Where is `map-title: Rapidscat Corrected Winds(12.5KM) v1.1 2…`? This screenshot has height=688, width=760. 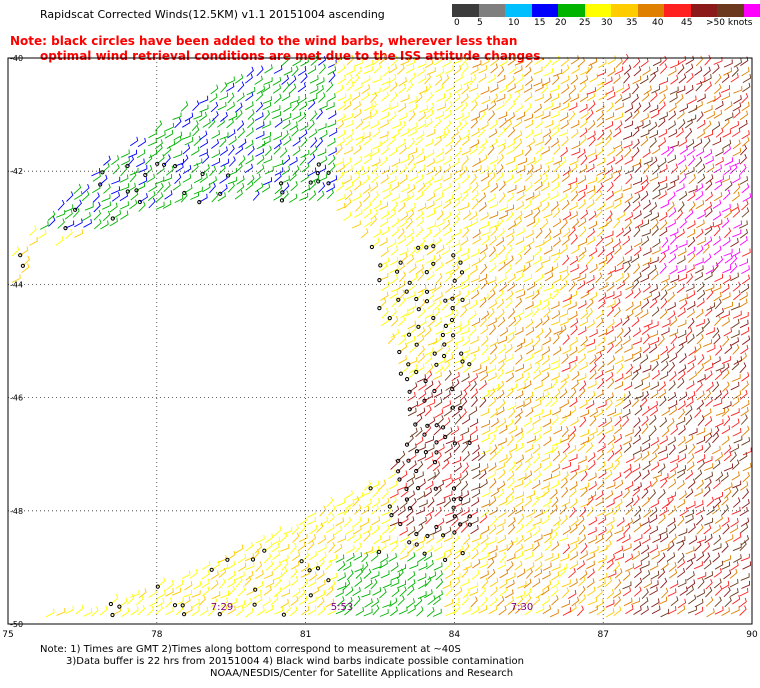
map-title: Rapidscat Corrected Winds(12.5KM) v1.1 2… is located at coordinates (212, 14).